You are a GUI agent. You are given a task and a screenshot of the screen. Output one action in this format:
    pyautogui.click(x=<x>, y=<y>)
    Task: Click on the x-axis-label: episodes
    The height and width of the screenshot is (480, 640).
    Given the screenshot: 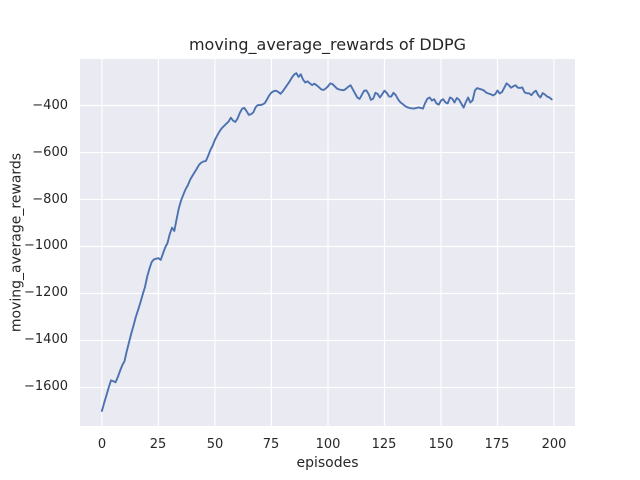 What is the action you would take?
    pyautogui.click(x=327, y=463)
    